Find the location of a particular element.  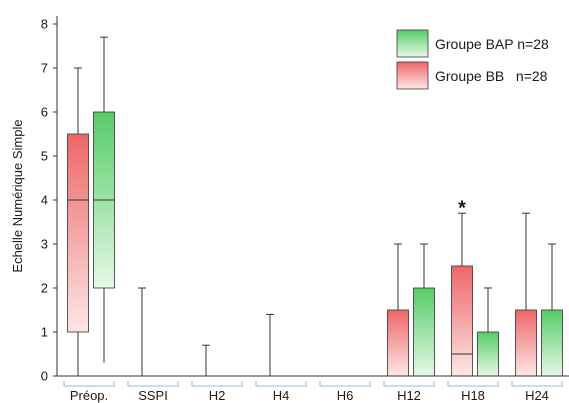

y-tick-label: 1 is located at coordinates (44, 332).